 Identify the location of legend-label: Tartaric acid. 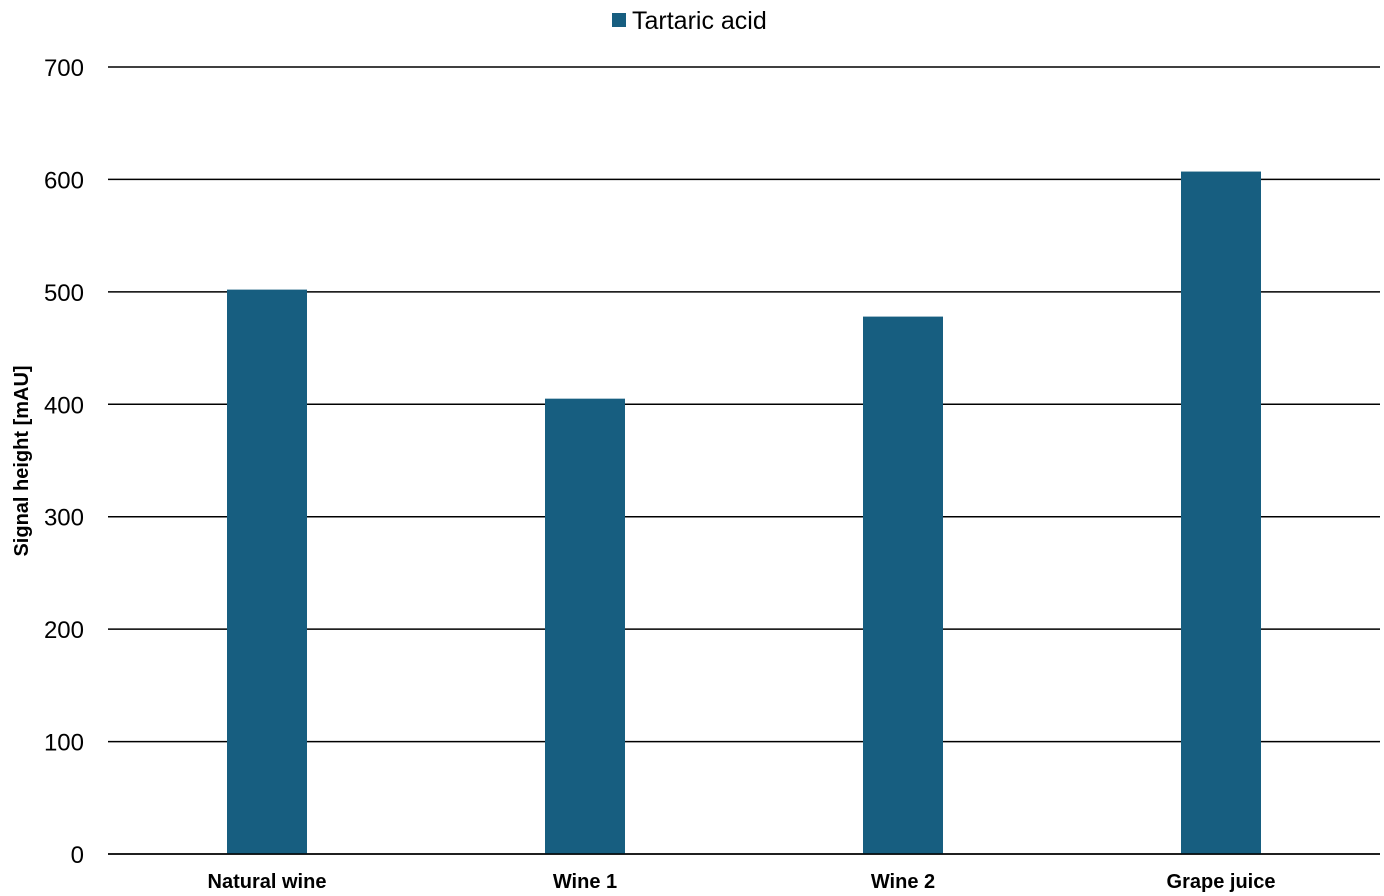
(699, 21).